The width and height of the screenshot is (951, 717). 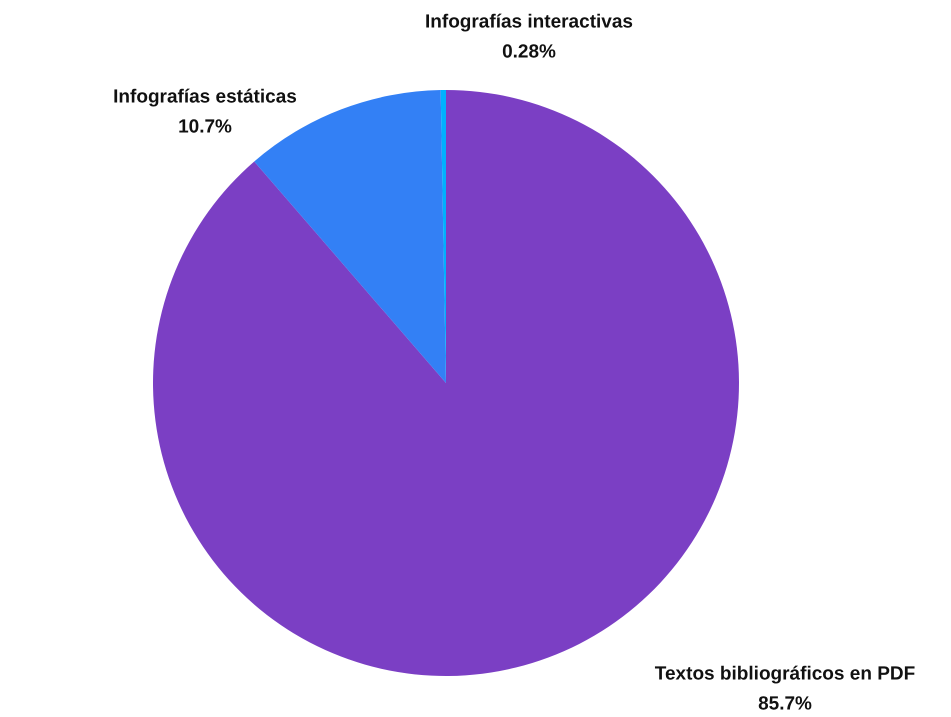 What do you see at coordinates (529, 22) in the screenshot?
I see `slice-label: Infografías interactivas` at bounding box center [529, 22].